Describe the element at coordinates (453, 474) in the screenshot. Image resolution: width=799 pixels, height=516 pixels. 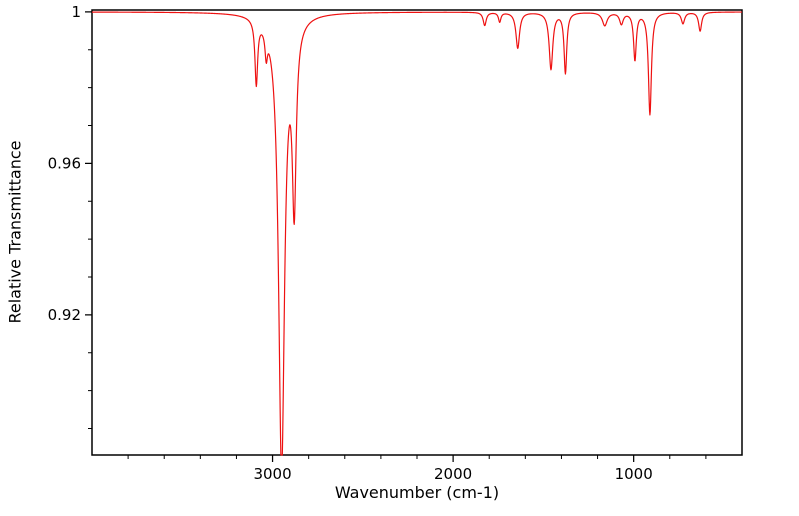
I see `x-tick-label: 2000` at that location.